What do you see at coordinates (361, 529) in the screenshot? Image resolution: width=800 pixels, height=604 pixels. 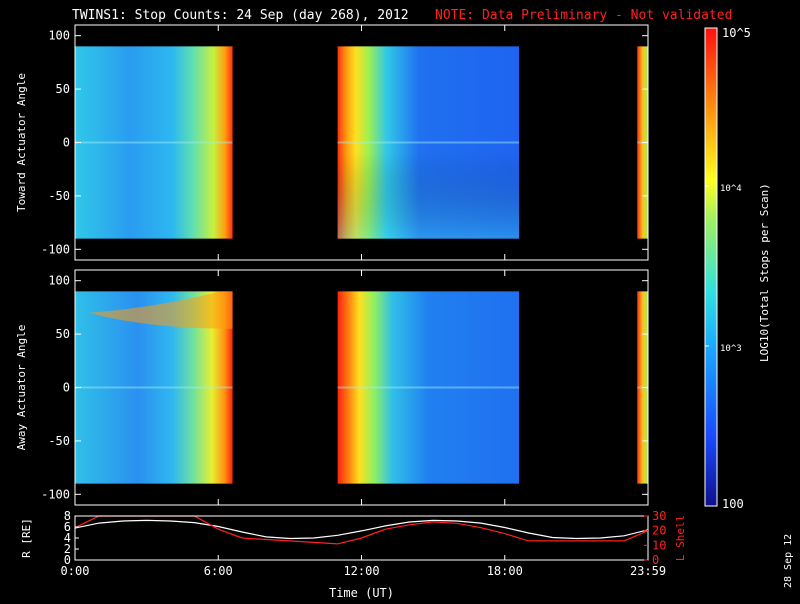 I see `radius-line` at bounding box center [361, 529].